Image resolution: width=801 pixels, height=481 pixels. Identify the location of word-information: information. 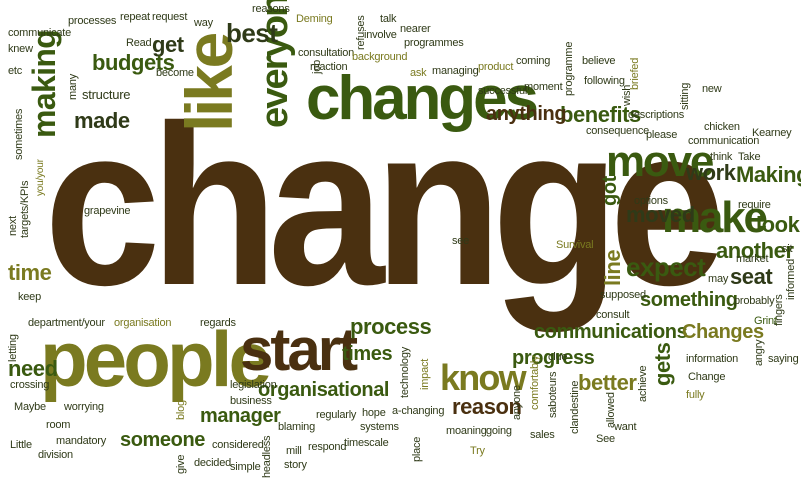
(712, 359).